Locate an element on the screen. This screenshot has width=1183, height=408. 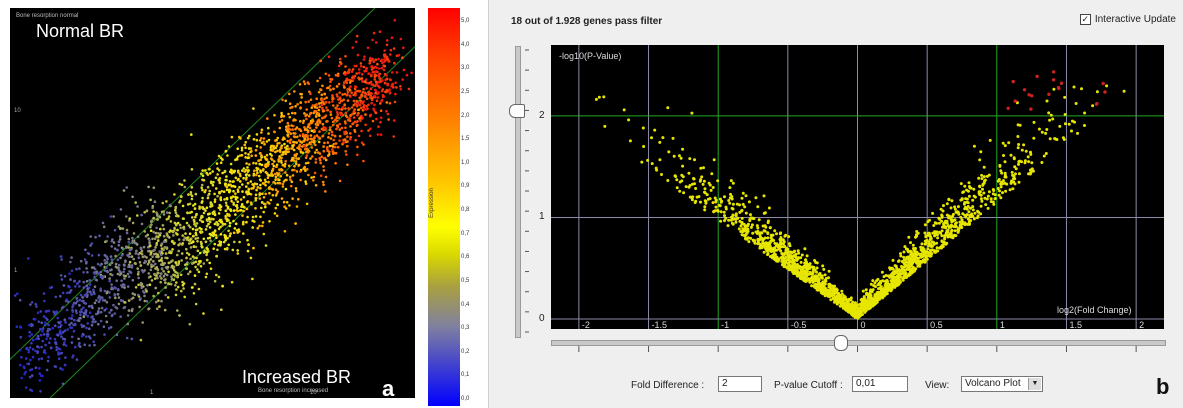
interactive-update-toggle: ✓ Interactive Update is located at coordinates (1128, 19).